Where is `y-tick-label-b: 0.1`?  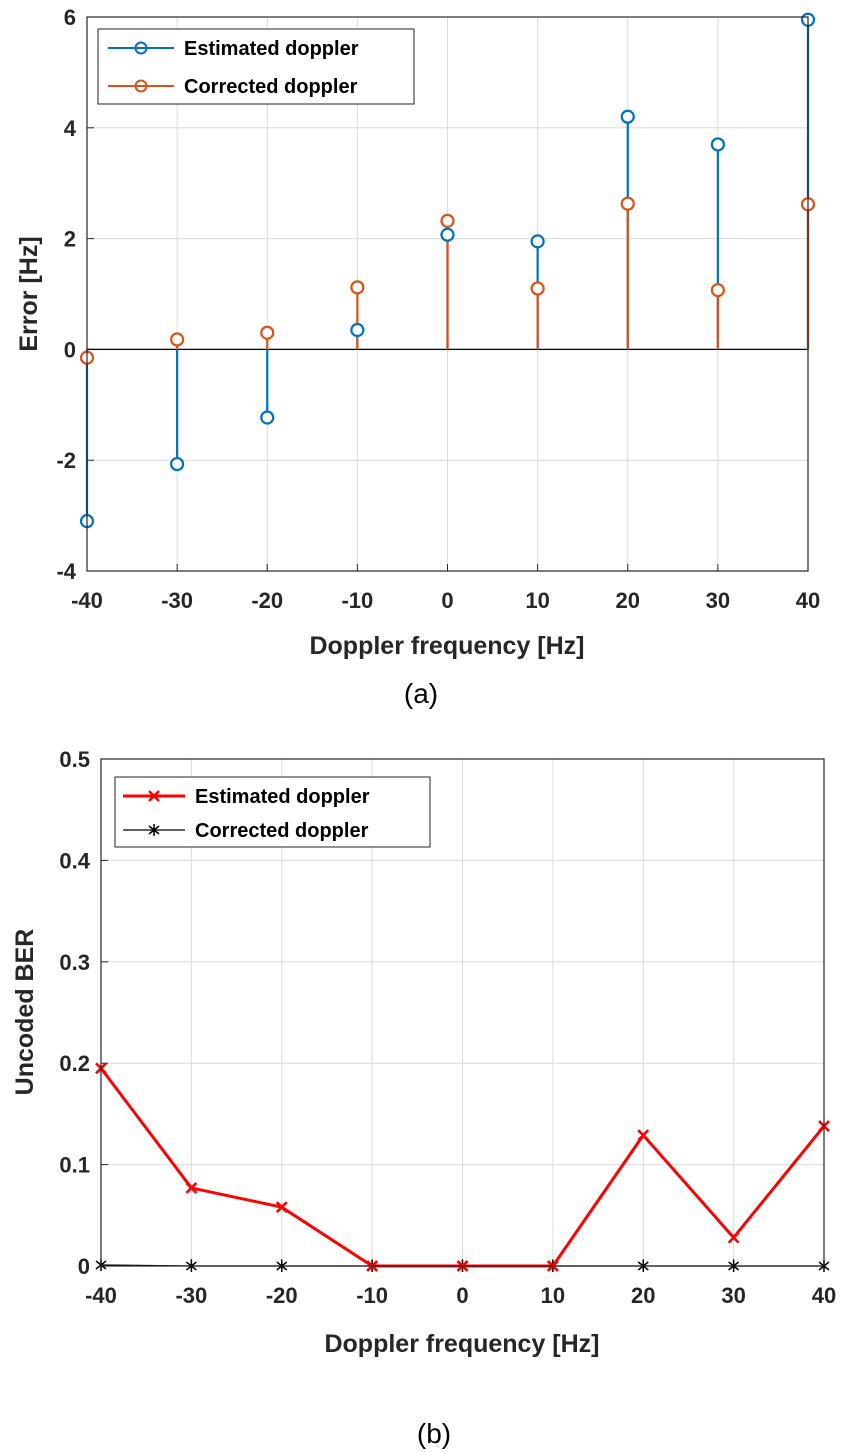 y-tick-label-b: 0.1 is located at coordinates (74, 1165).